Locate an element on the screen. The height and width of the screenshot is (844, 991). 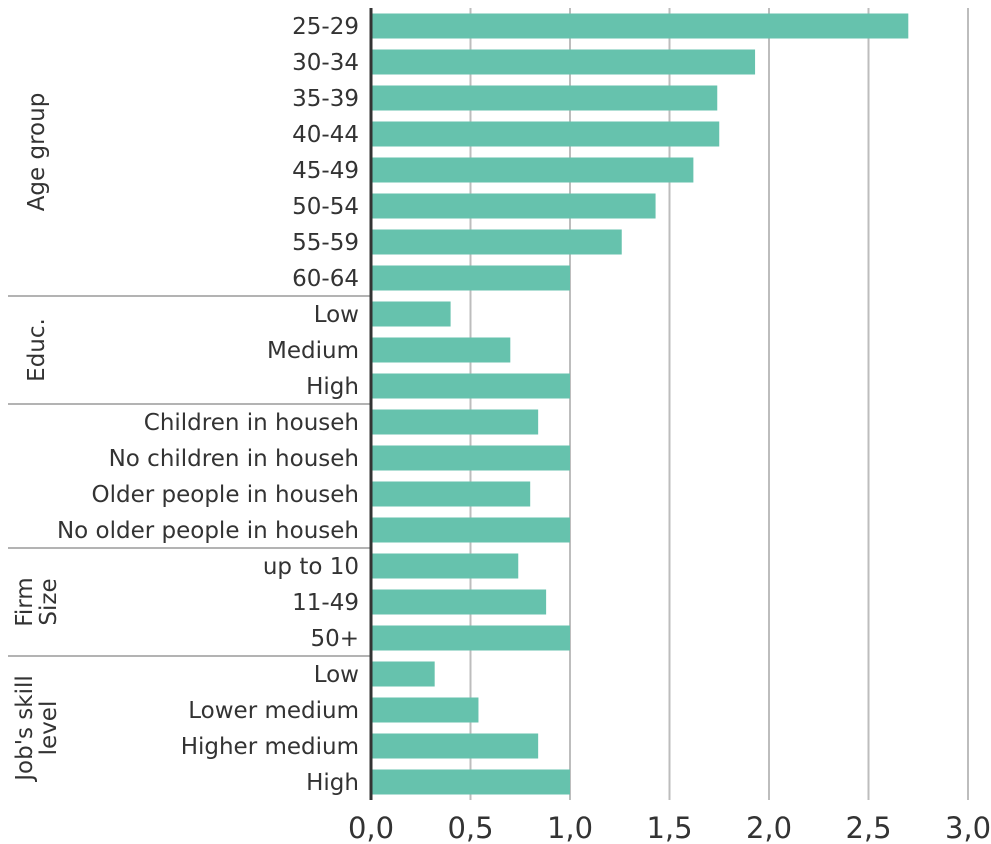
category-label: 40-44 is located at coordinates (325, 135).